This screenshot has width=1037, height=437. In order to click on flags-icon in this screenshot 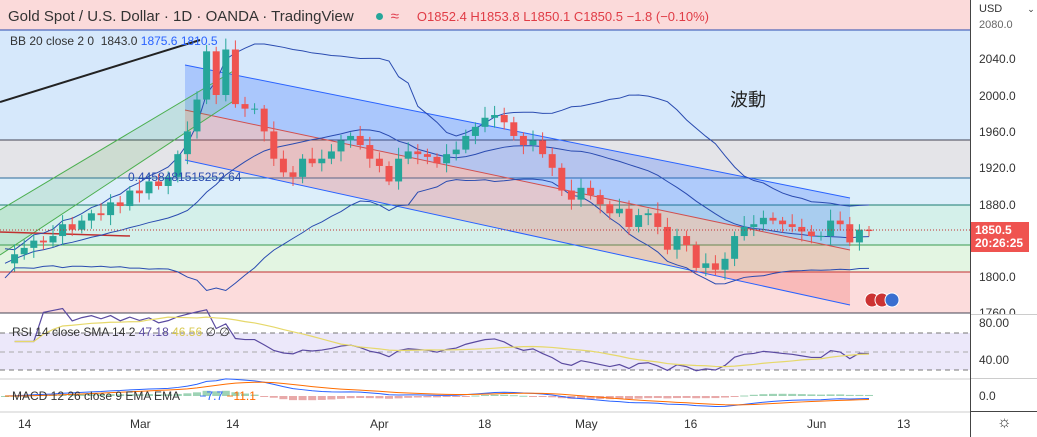, I will do `click(882, 300)`.